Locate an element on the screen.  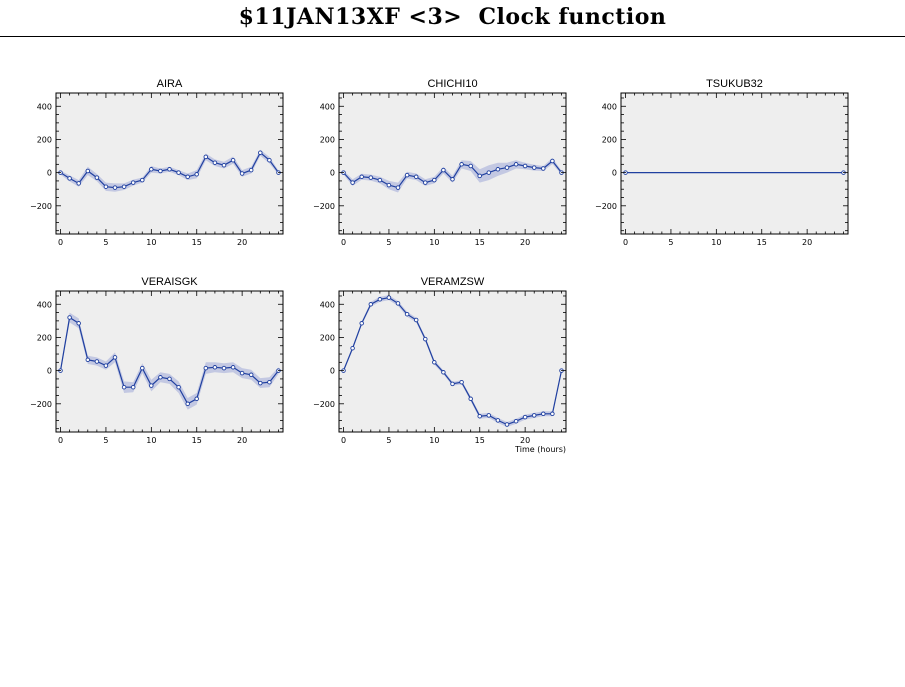
chart-panel: VERAISGK −200 0 200 400 0 5 10 15 20 is located at coordinates (157, 360).